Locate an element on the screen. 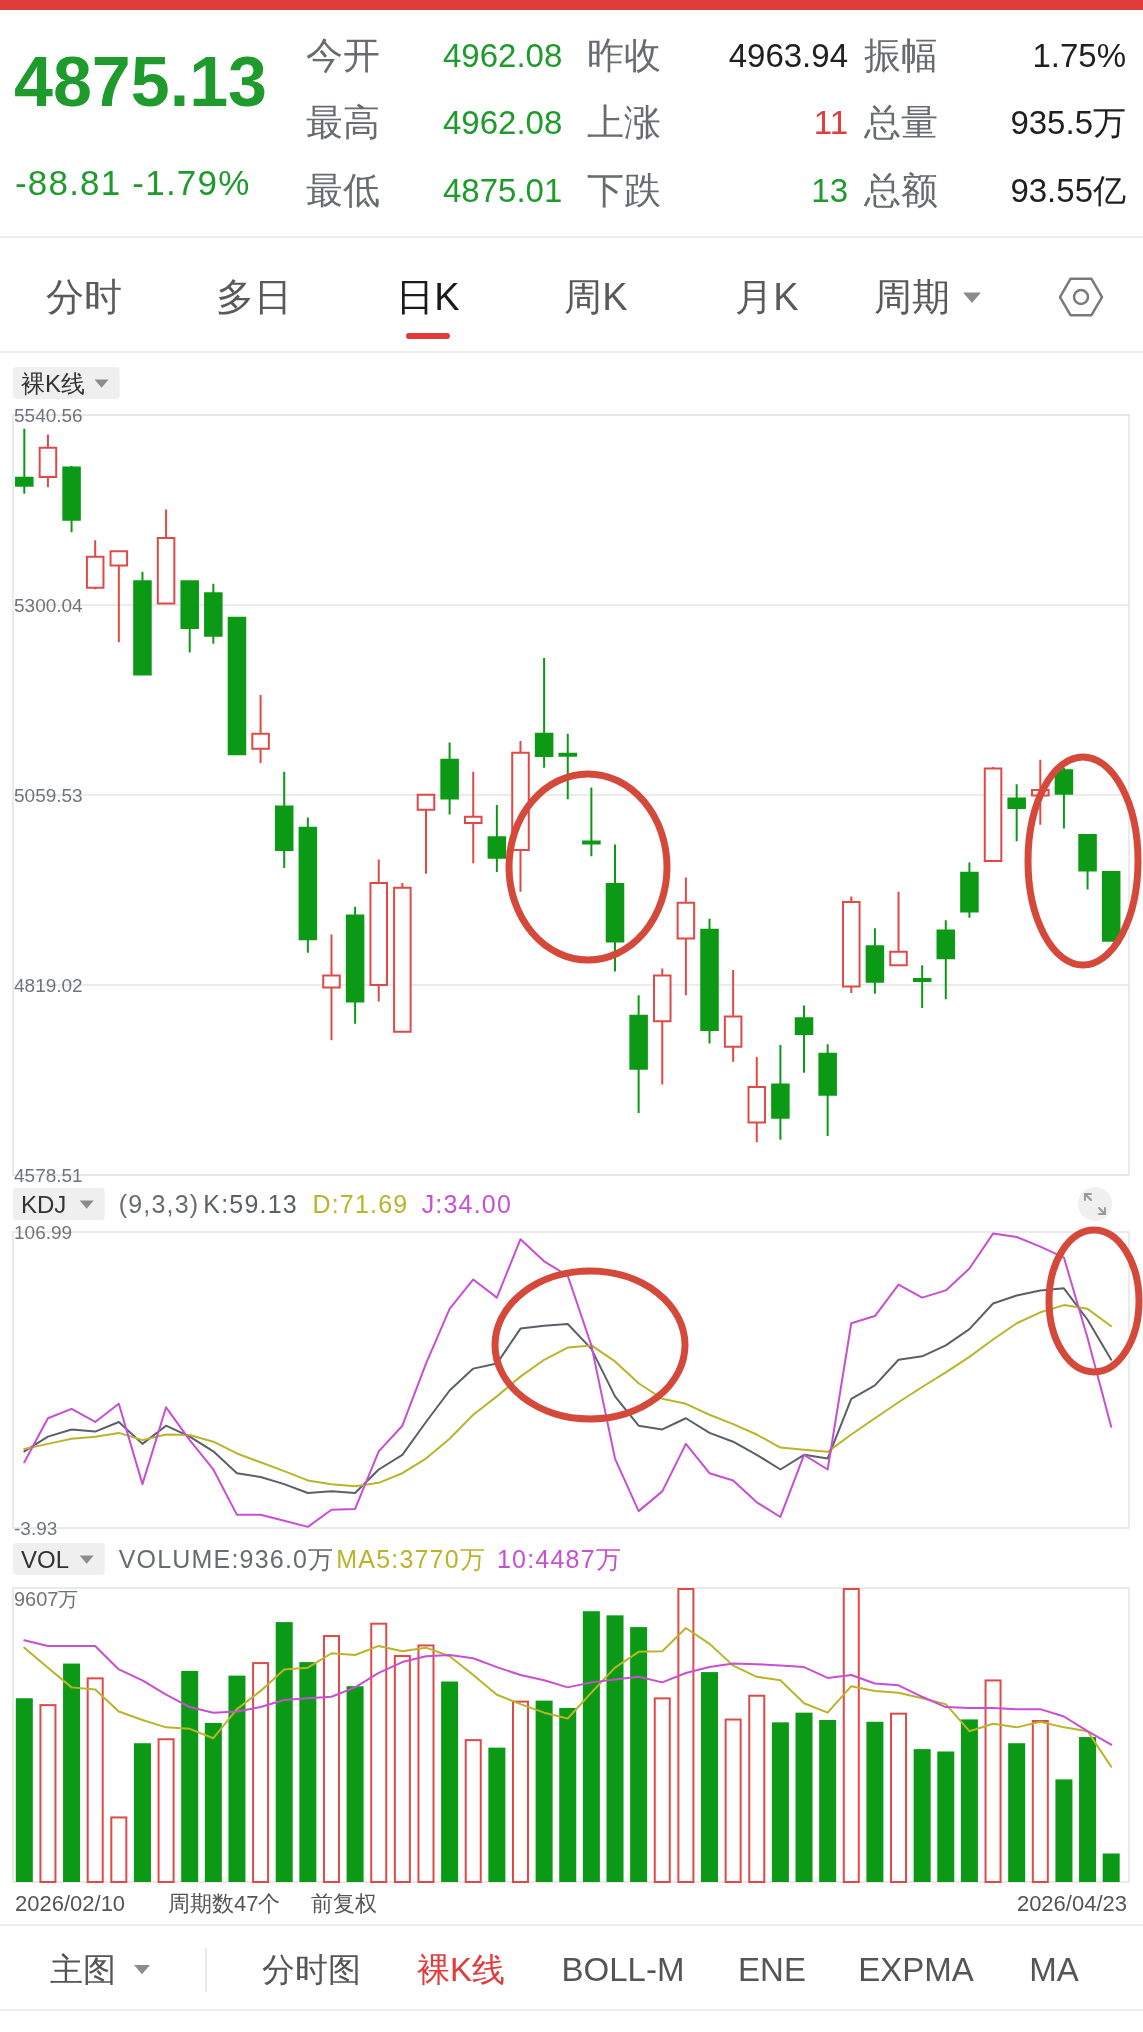 The width and height of the screenshot is (1143, 2032). text: 935.5万 is located at coordinates (1068, 122).